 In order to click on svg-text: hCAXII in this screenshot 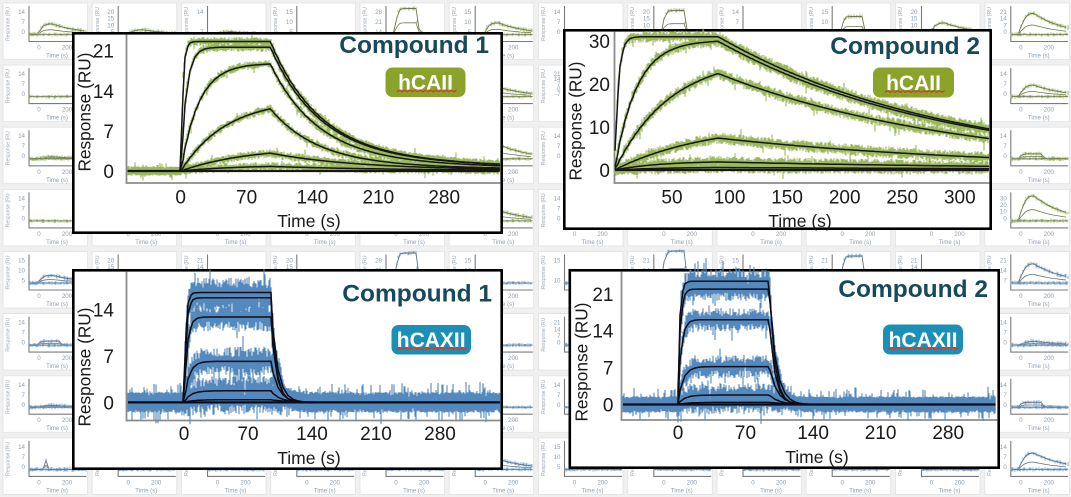, I will do `click(923, 340)`.